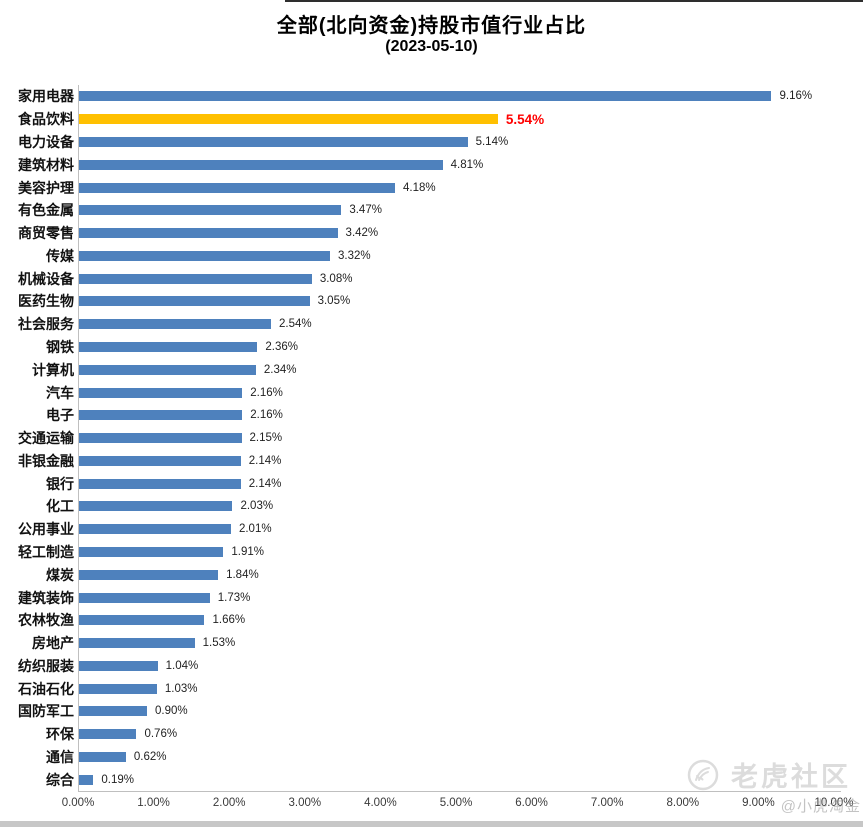 The image size is (863, 827). I want to click on value-label: 0.90%, so click(171, 711).